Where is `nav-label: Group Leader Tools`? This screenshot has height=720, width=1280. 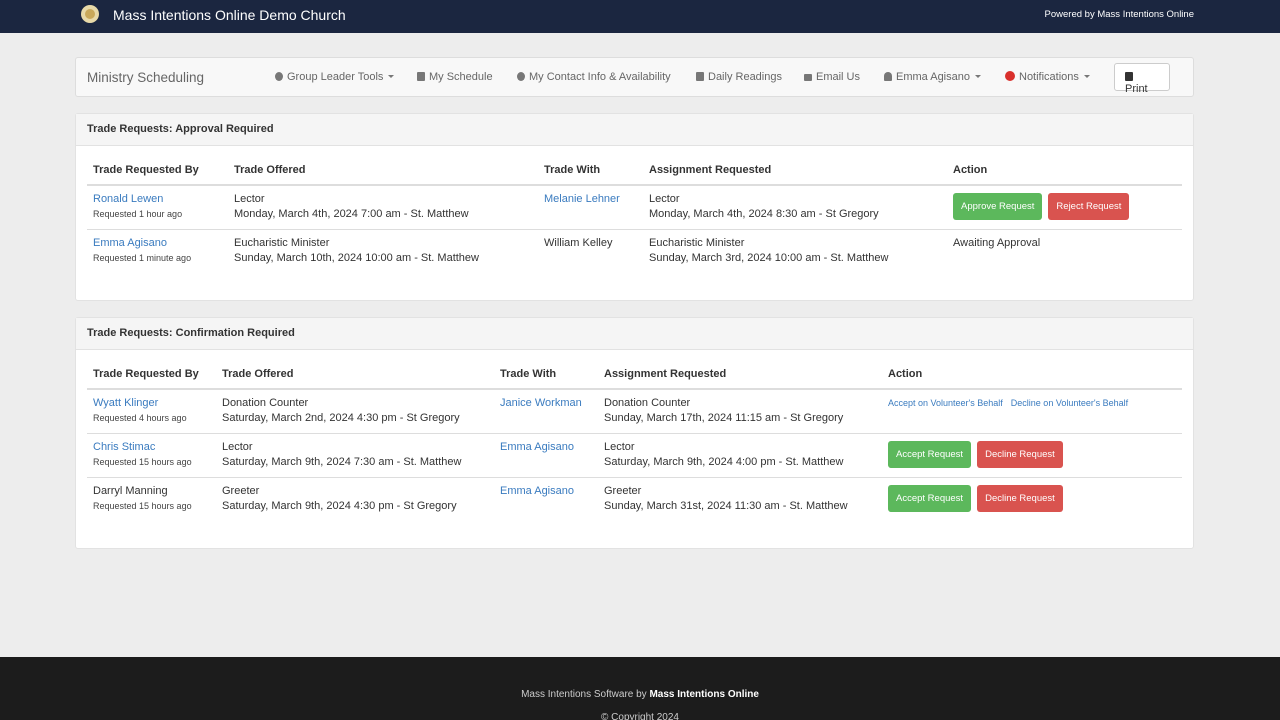 nav-label: Group Leader Tools is located at coordinates (335, 77).